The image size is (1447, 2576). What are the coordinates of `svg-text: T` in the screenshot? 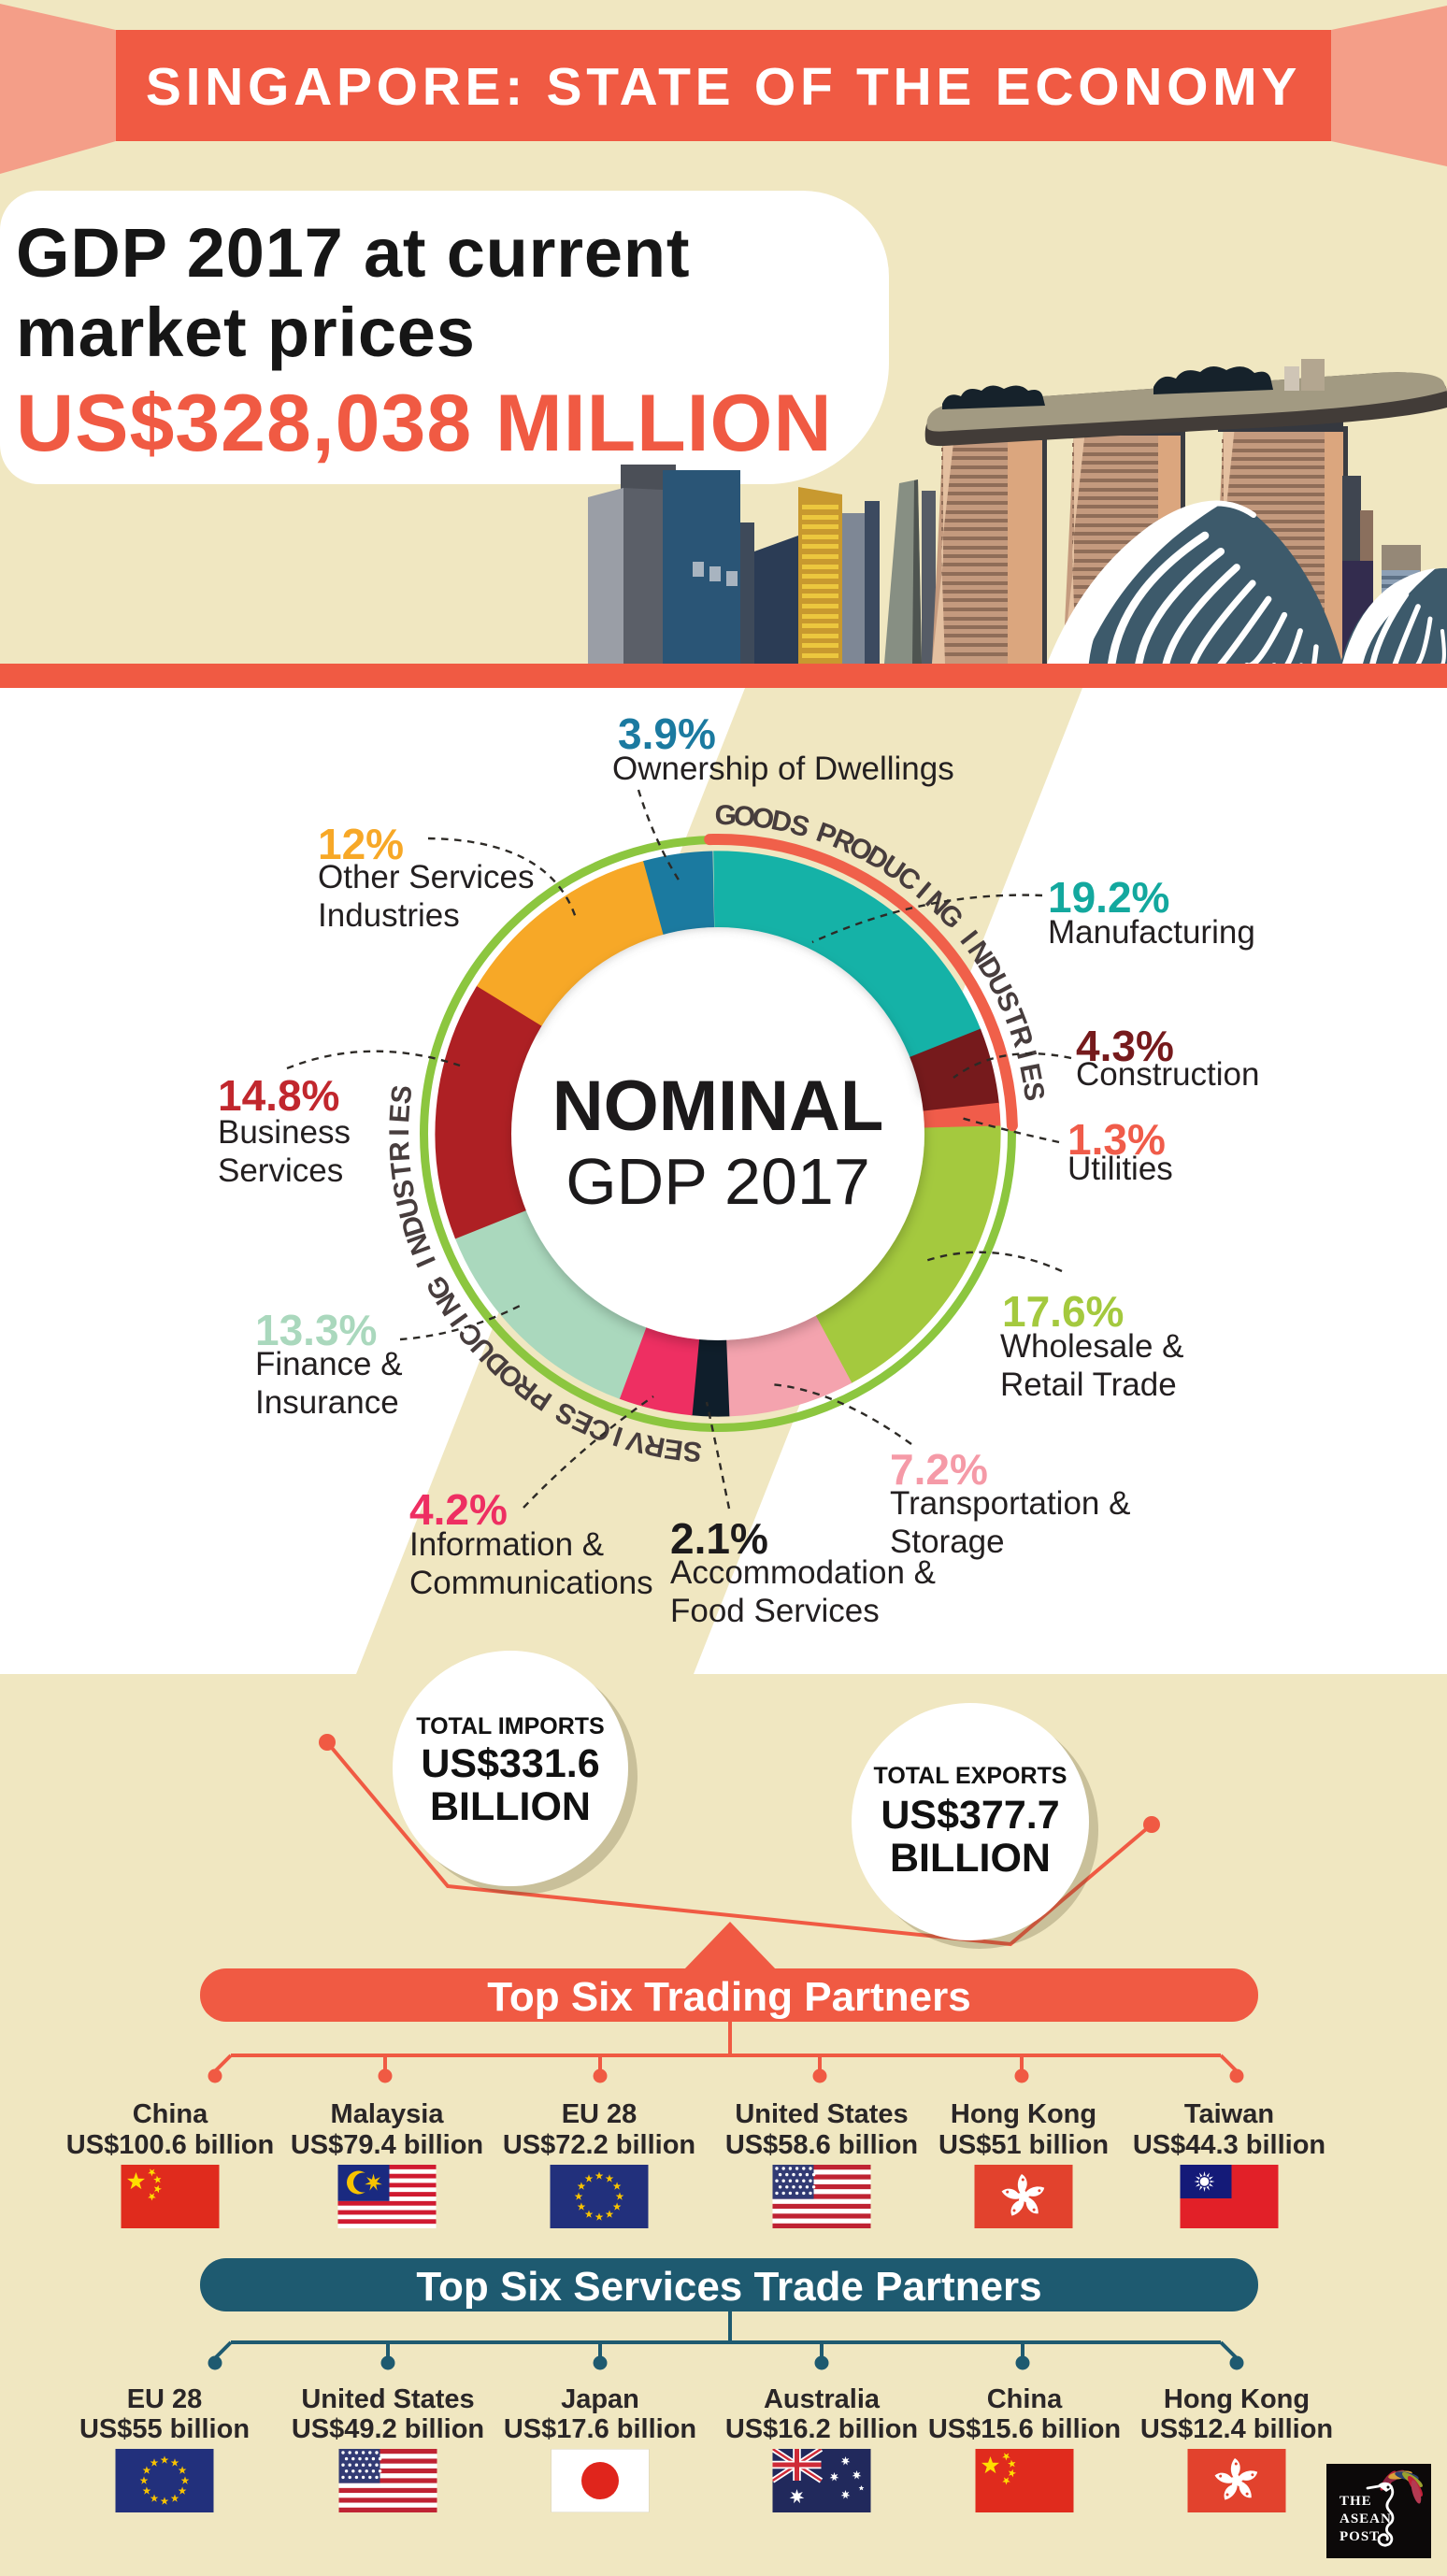 It's located at (401, 1170).